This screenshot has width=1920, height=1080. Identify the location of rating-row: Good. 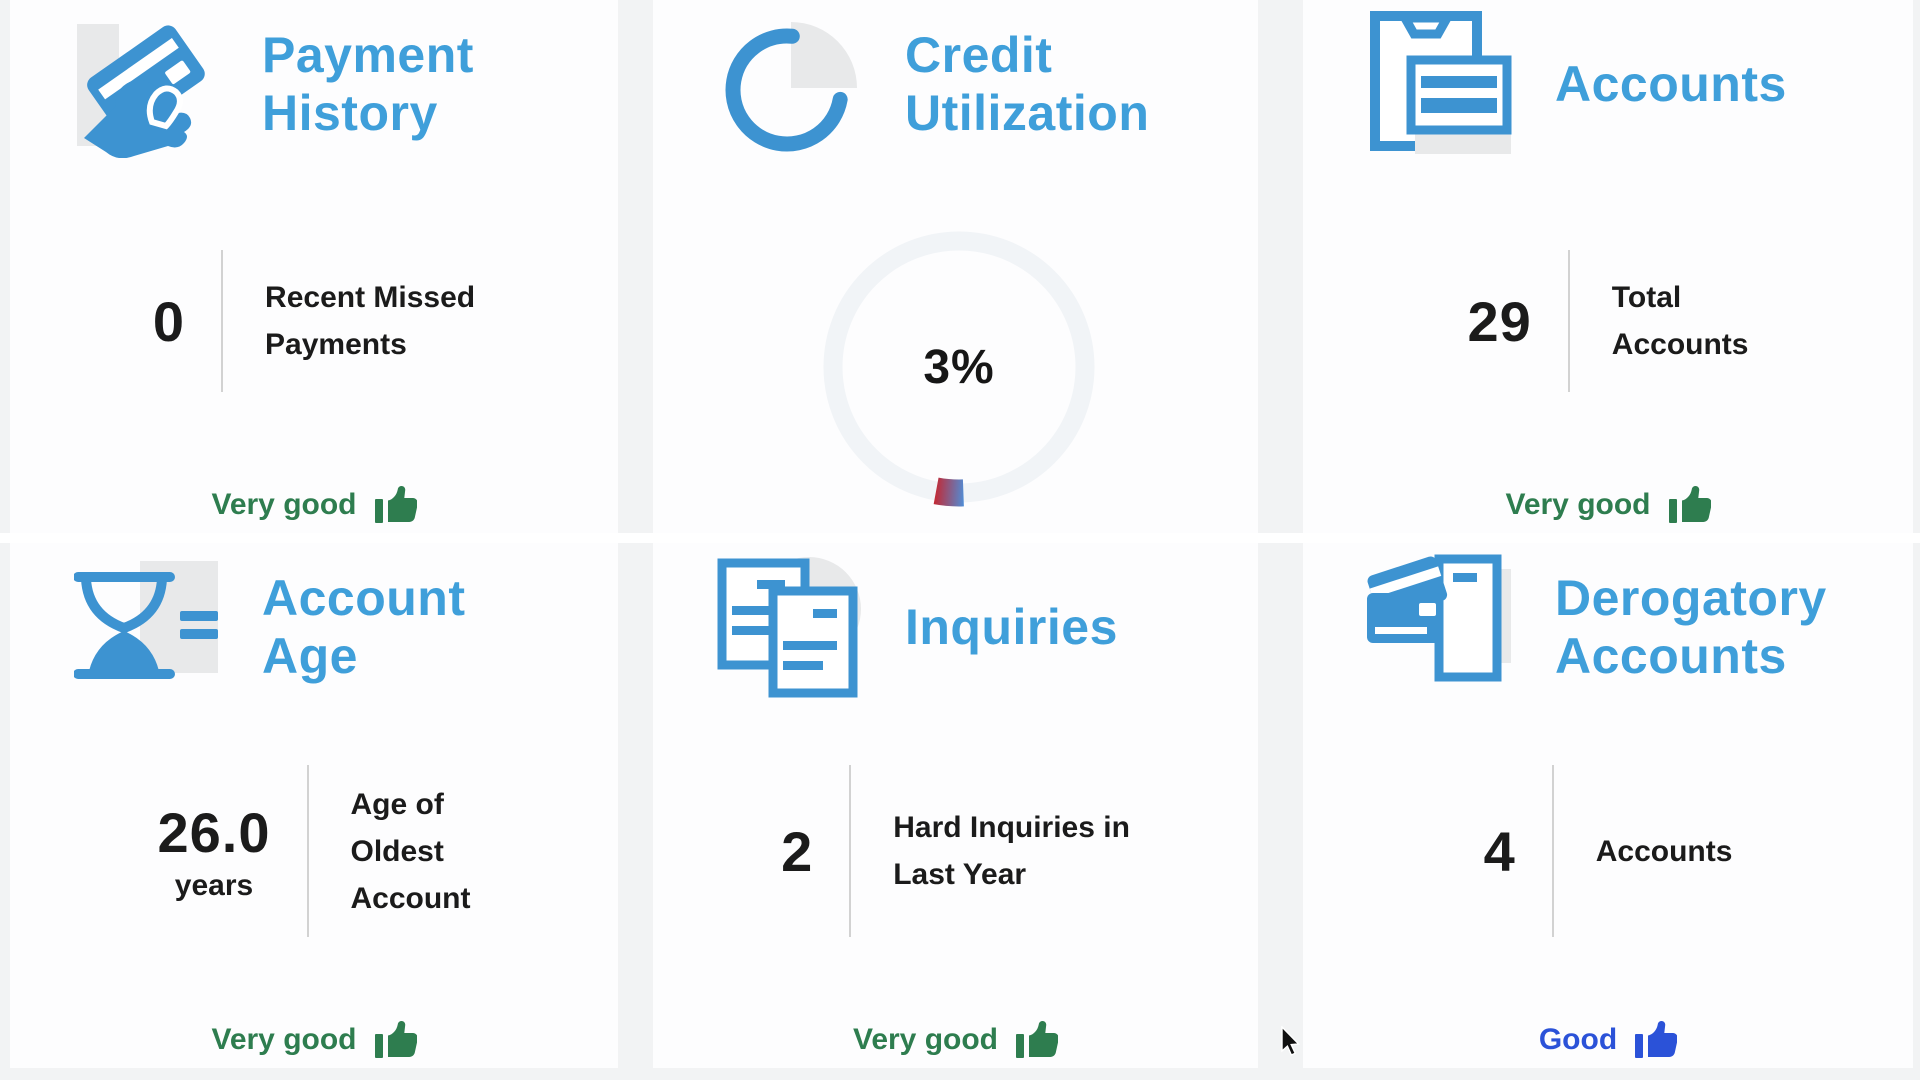
(1608, 1040).